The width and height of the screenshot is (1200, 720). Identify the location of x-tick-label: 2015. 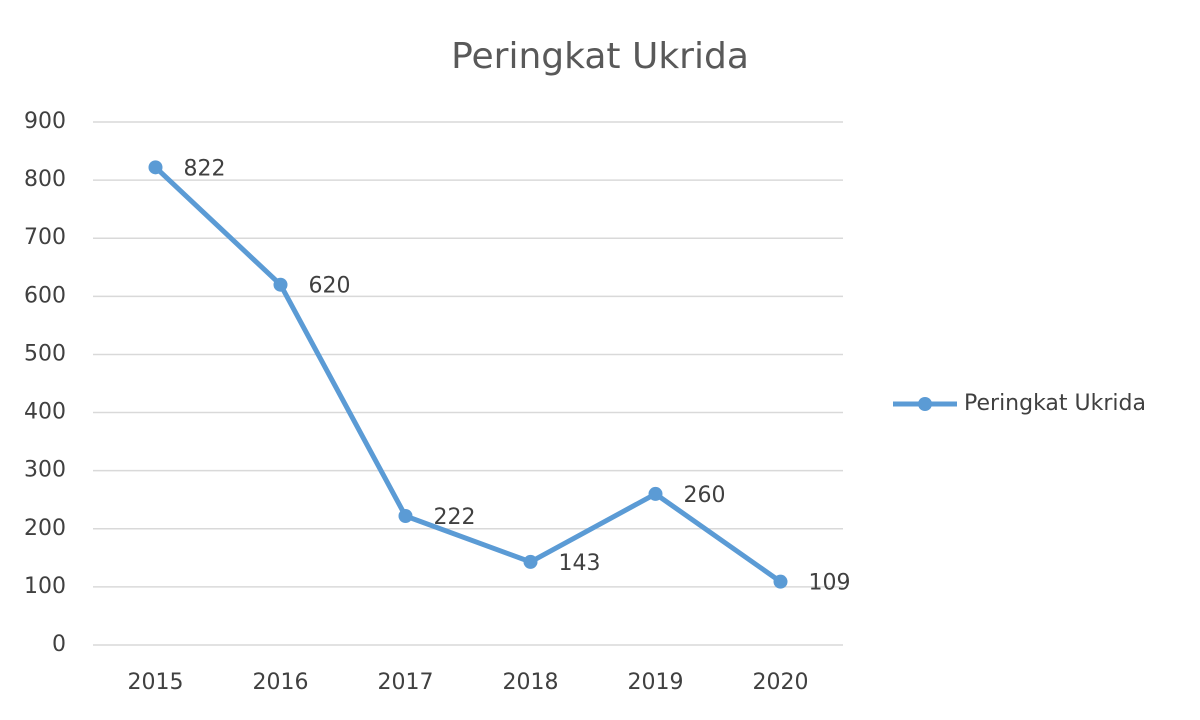
(156, 682).